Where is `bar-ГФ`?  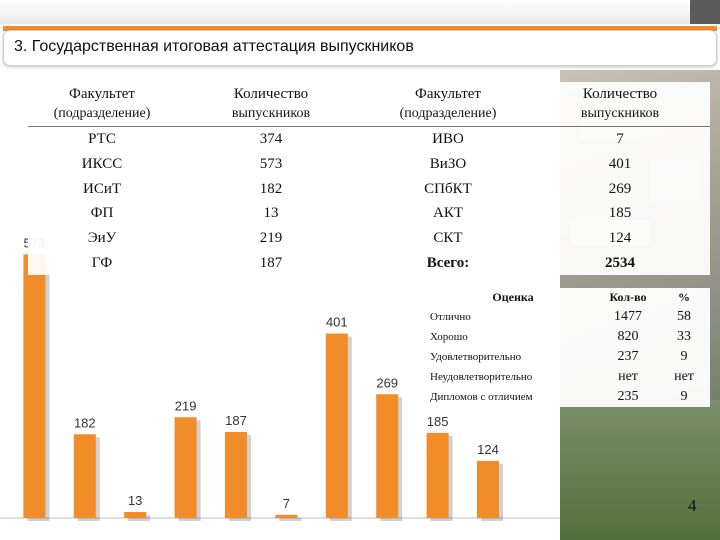 bar-ГФ is located at coordinates (236, 474).